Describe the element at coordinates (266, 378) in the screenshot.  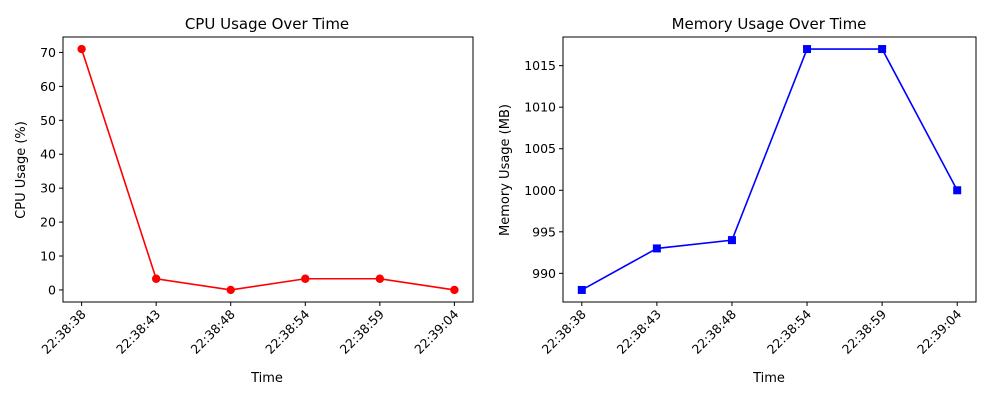
I see `cpu-x-axis-label: Time` at that location.